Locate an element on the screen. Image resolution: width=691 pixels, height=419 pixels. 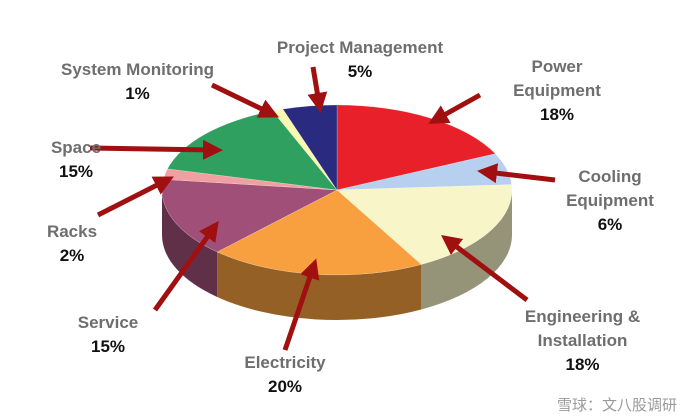
category-label: Engineering & Installation is located at coordinates (582, 328).